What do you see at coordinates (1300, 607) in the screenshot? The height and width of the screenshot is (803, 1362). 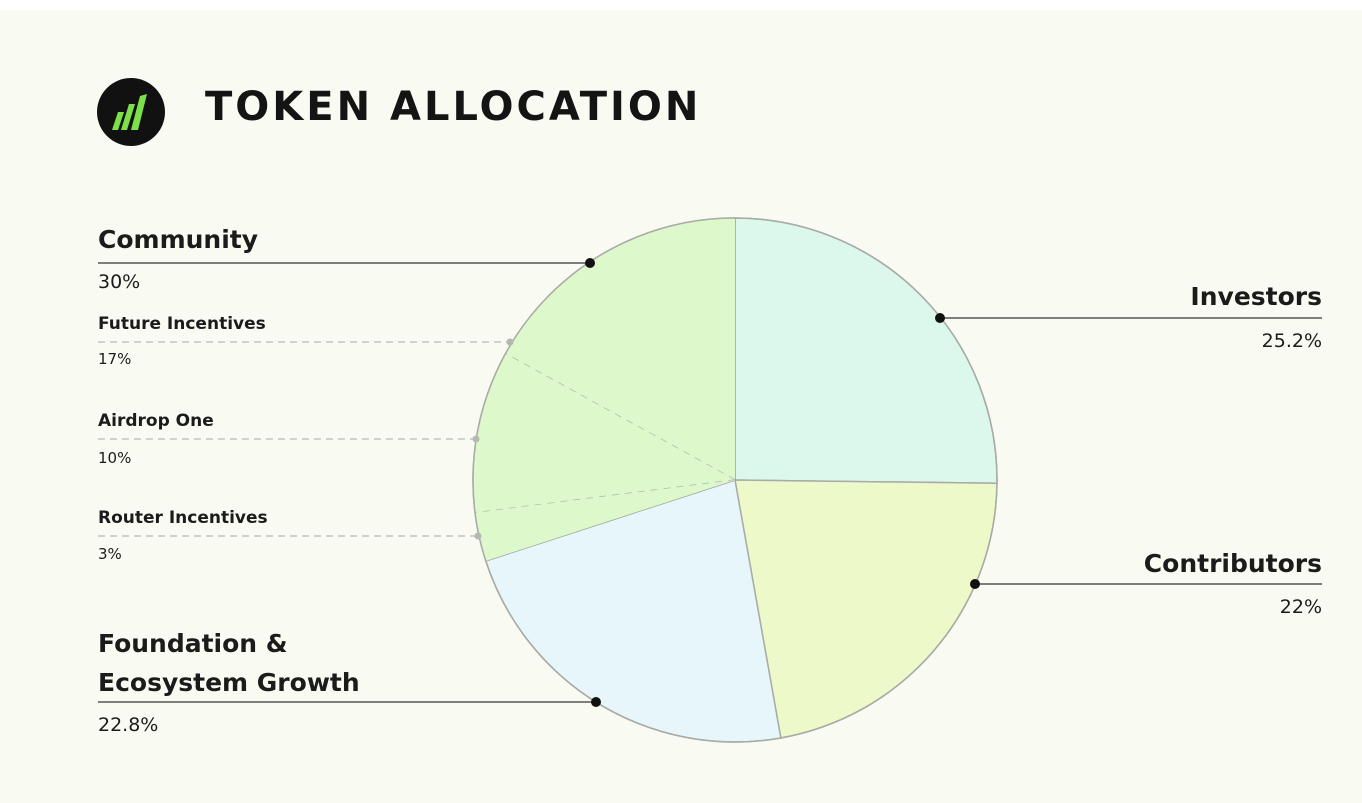 I see `value-label: 22%` at bounding box center [1300, 607].